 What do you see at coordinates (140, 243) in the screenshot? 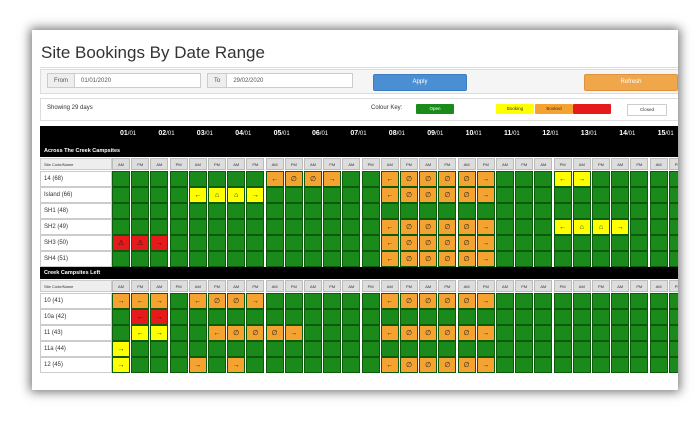
I see `booking-cell-unavail: ⚠` at bounding box center [140, 243].